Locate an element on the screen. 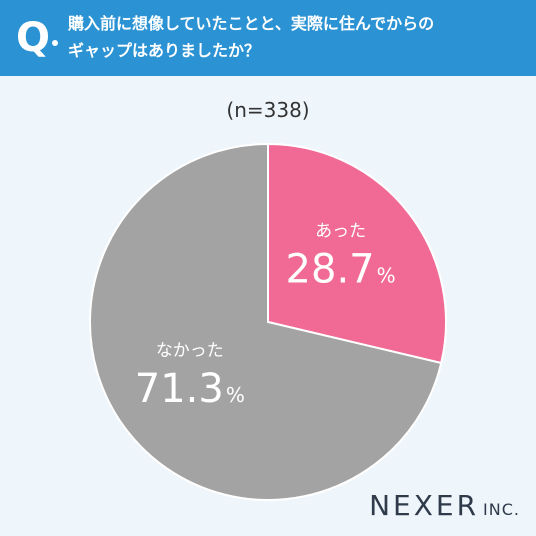 This screenshot has height=536, width=536. question-line-2: ギャップはありましたか？ is located at coordinates (164, 50).